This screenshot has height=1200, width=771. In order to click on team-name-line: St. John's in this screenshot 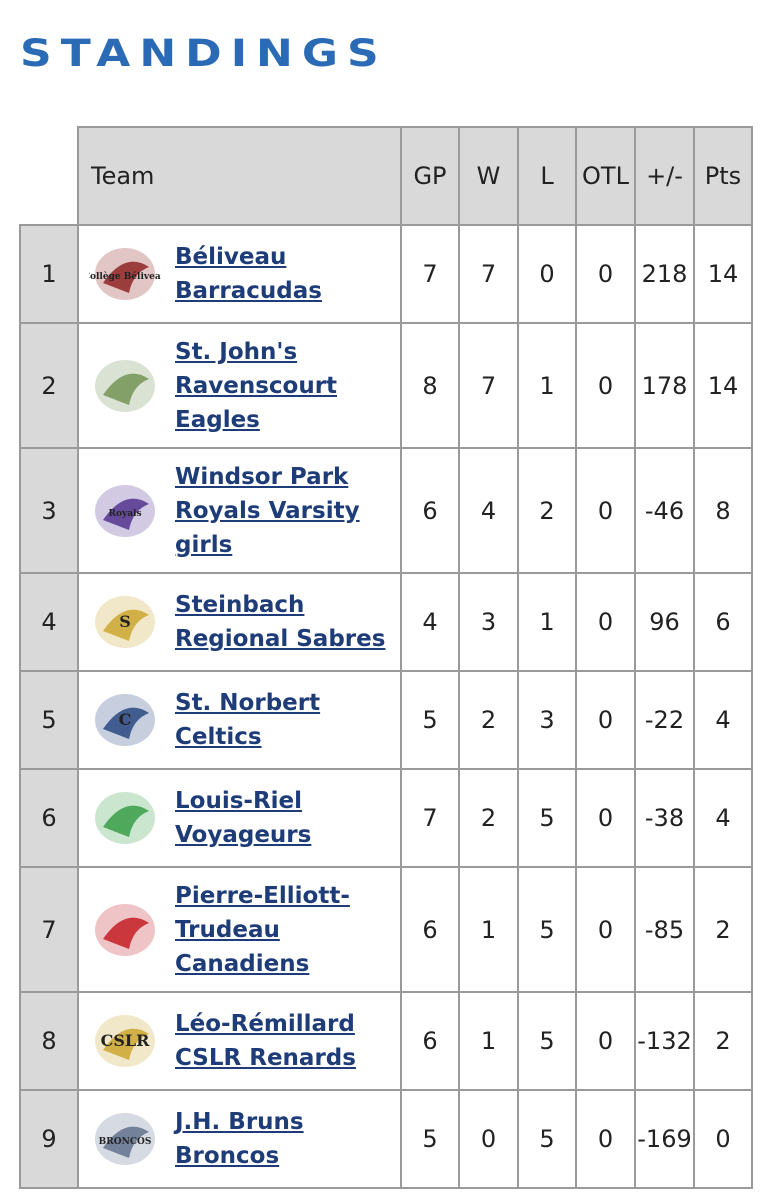, I will do `click(236, 351)`.